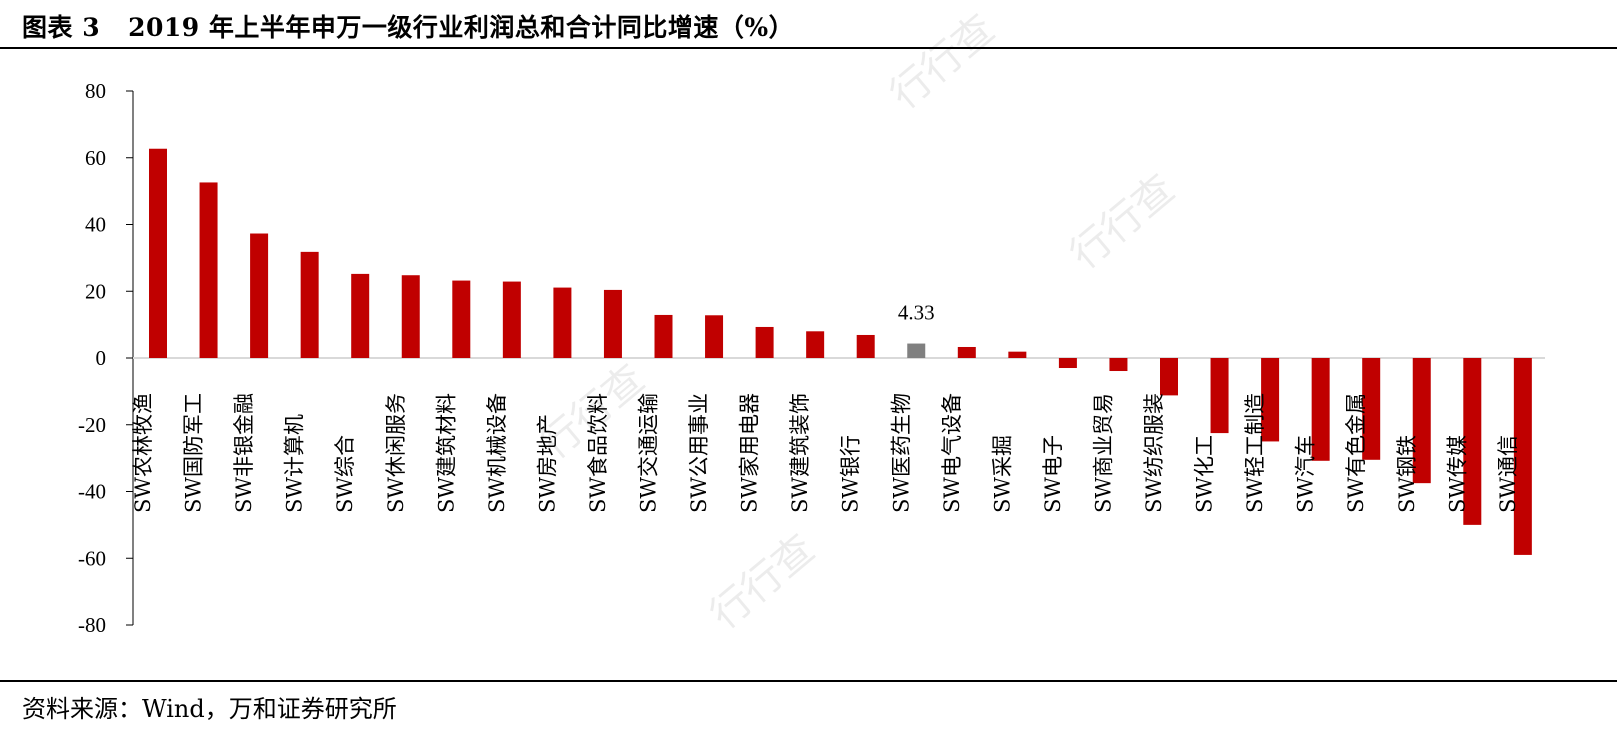  What do you see at coordinates (851, 474) in the screenshot?
I see `category-label: SW银行` at bounding box center [851, 474].